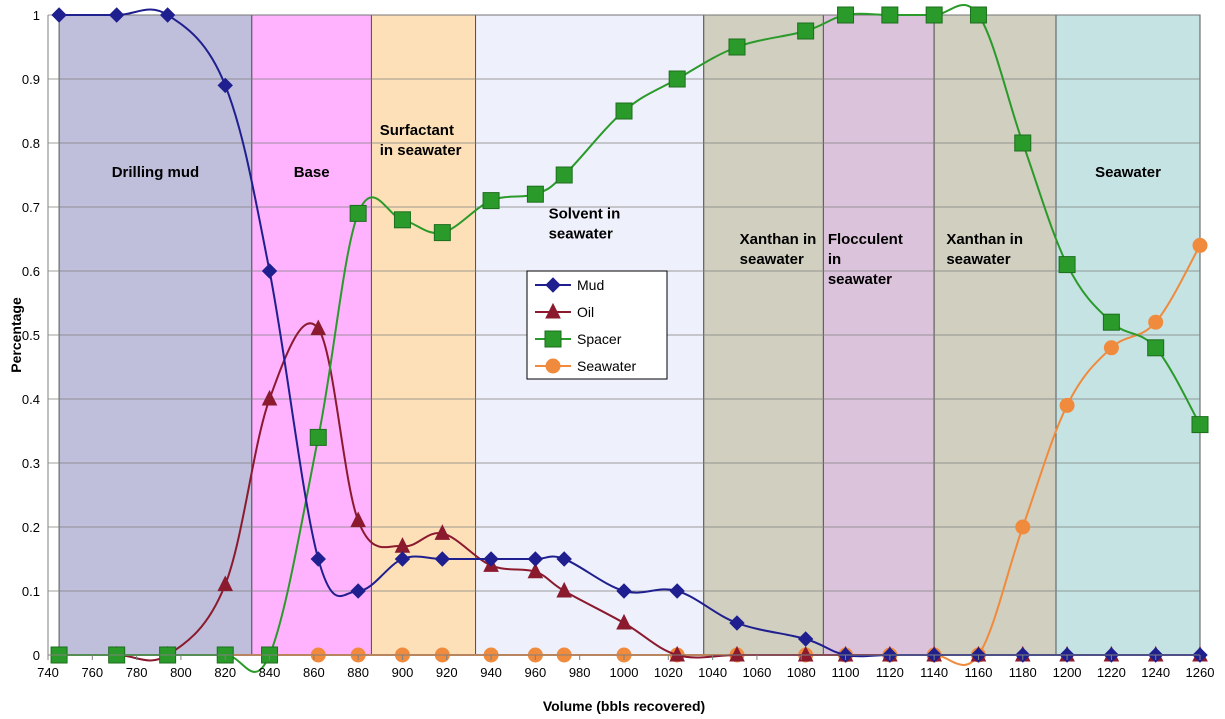 The image size is (1225, 719). Describe the element at coordinates (580, 672) in the screenshot. I see `x-tick-label: 980` at that location.